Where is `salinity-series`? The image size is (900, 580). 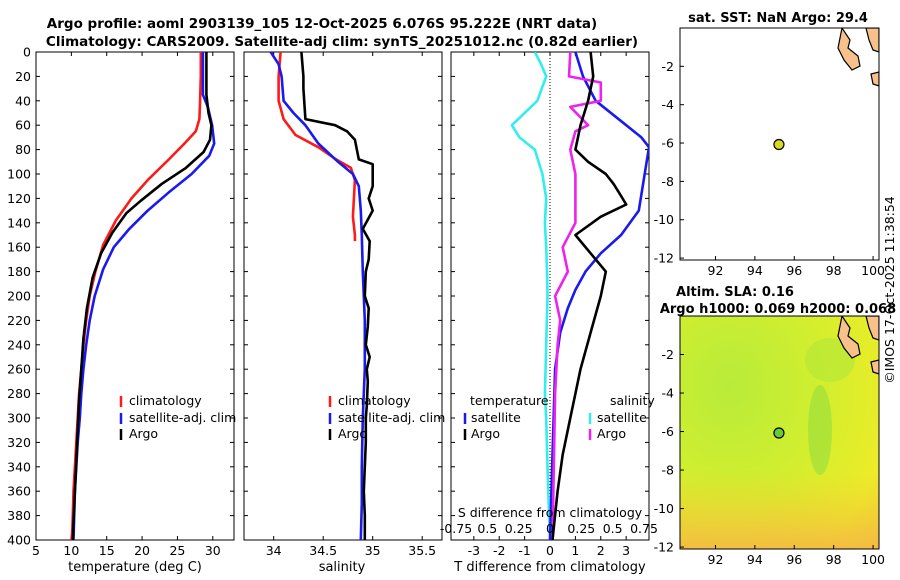
salinity-series is located at coordinates (322, 296).